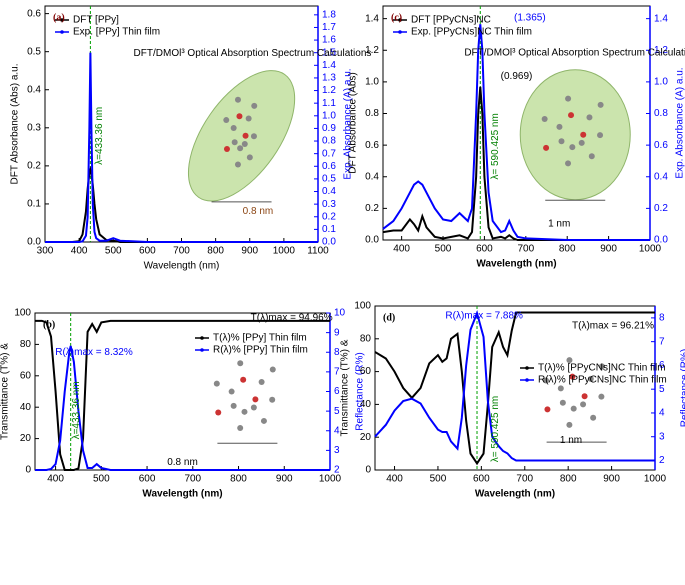 This screenshot has height=585, width=685. What do you see at coordinates (337, 411) in the screenshot?
I see `y2-tick-label: 5` at bounding box center [337, 411].